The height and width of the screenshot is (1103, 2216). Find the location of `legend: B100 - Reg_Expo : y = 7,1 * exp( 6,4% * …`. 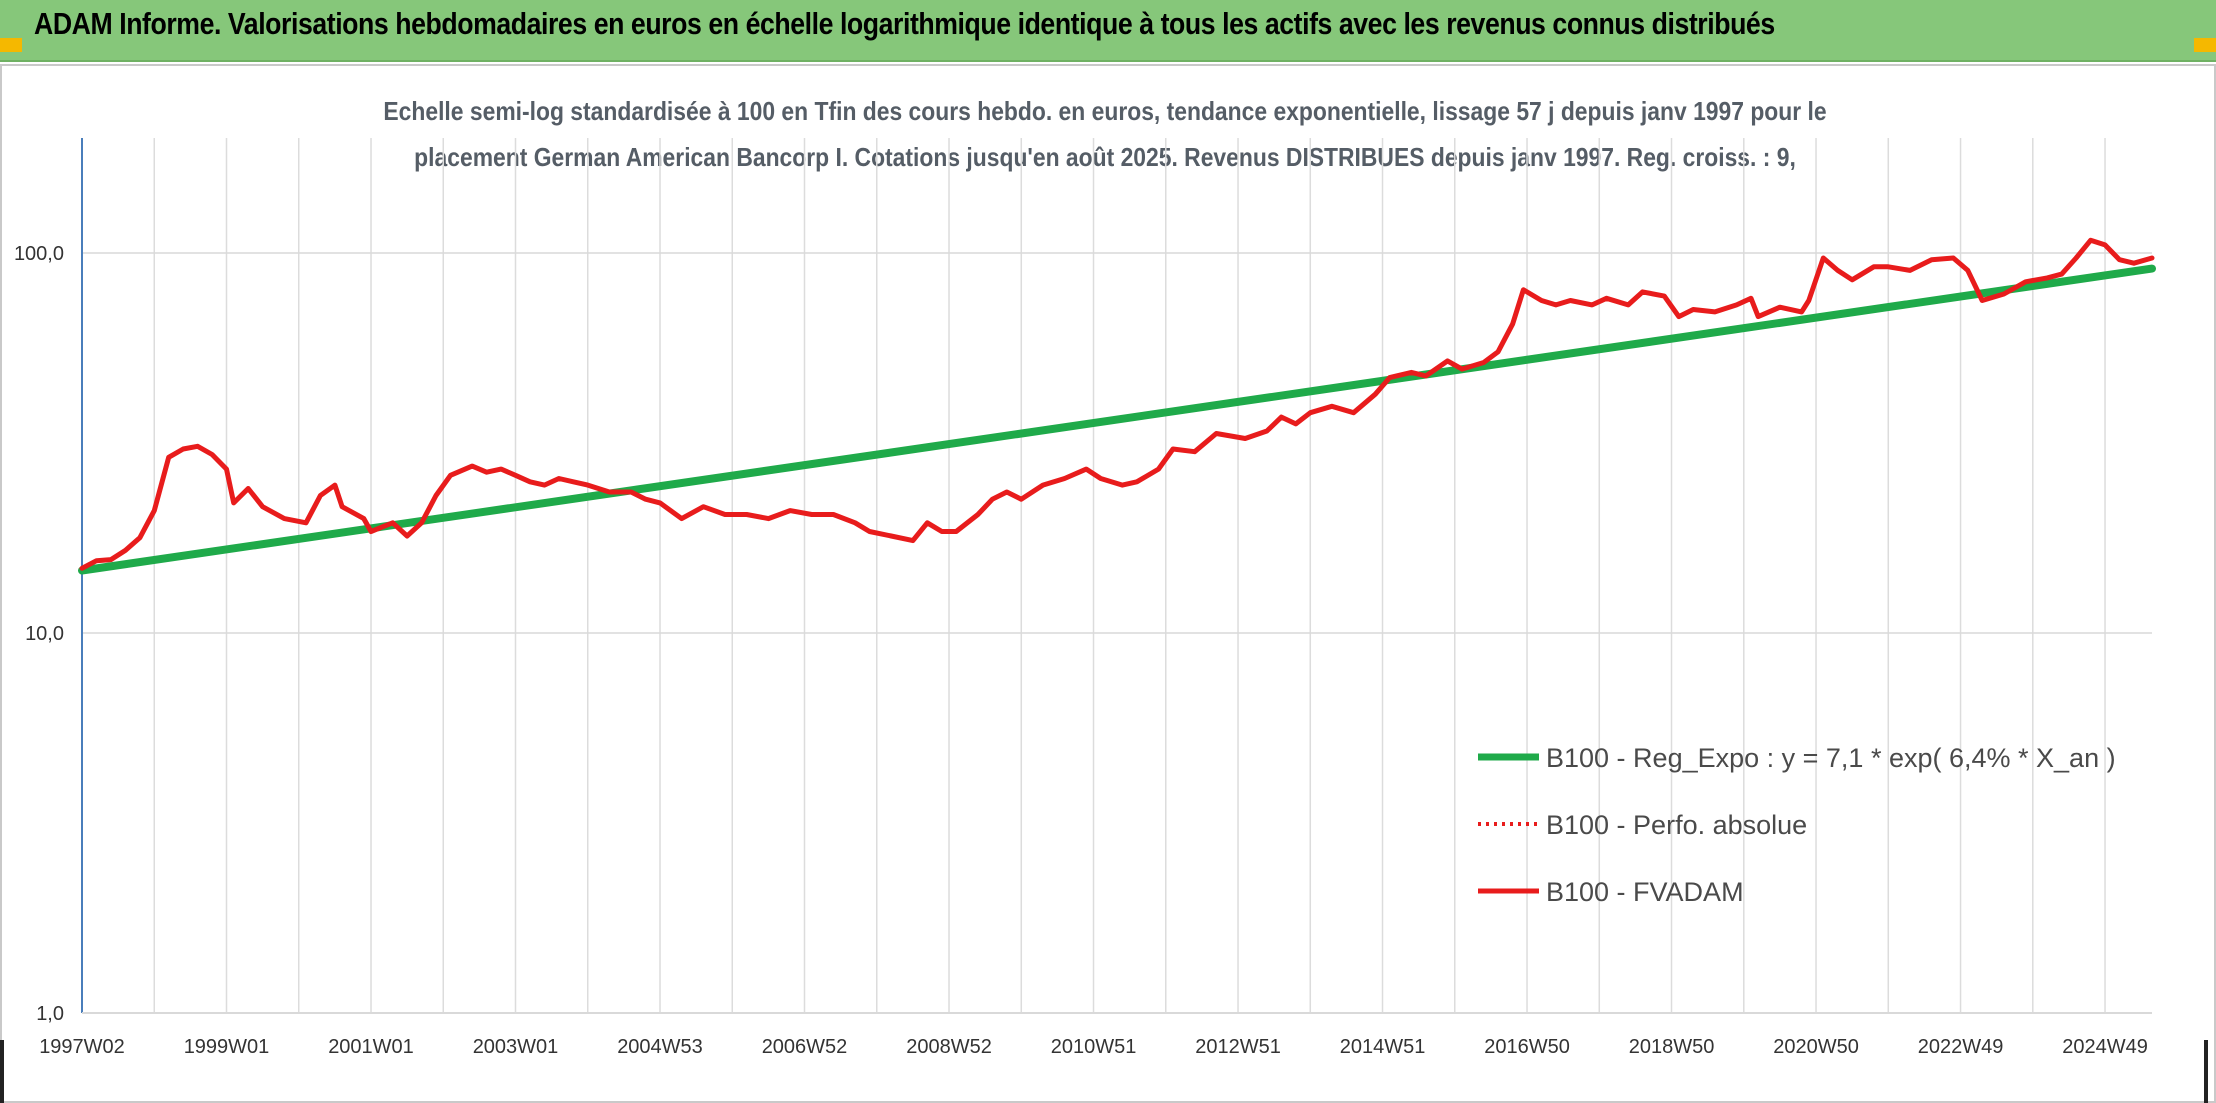

legend: B100 - Reg_Expo : y = 7,1 * exp( 6,4% * … is located at coordinates (1797, 825).